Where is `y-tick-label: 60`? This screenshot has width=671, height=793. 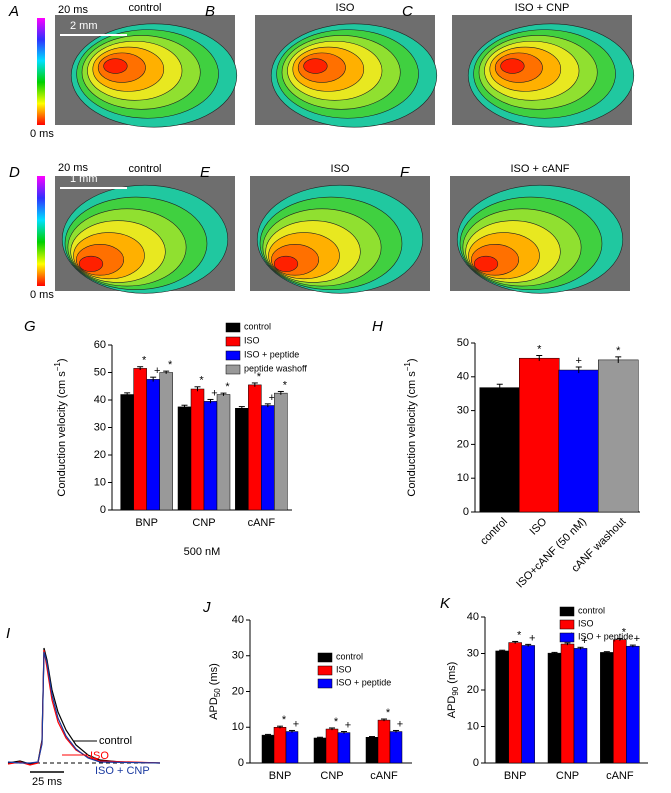
y-tick-label: 60 is located at coordinates (100, 345).